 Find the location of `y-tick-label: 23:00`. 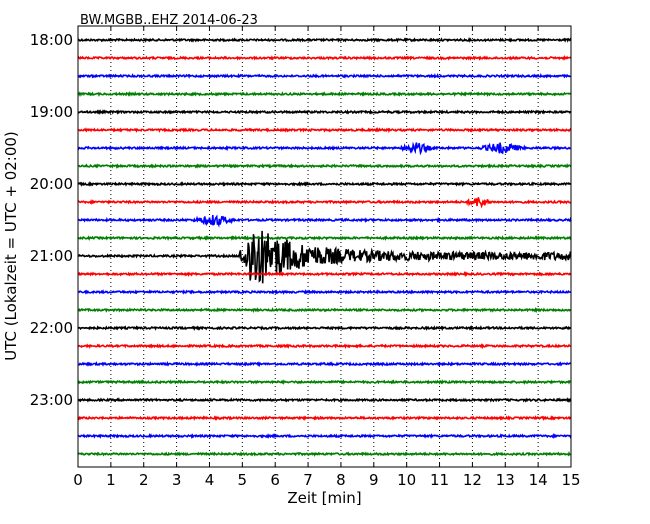

y-tick-label: 23:00 is located at coordinates (51, 400).